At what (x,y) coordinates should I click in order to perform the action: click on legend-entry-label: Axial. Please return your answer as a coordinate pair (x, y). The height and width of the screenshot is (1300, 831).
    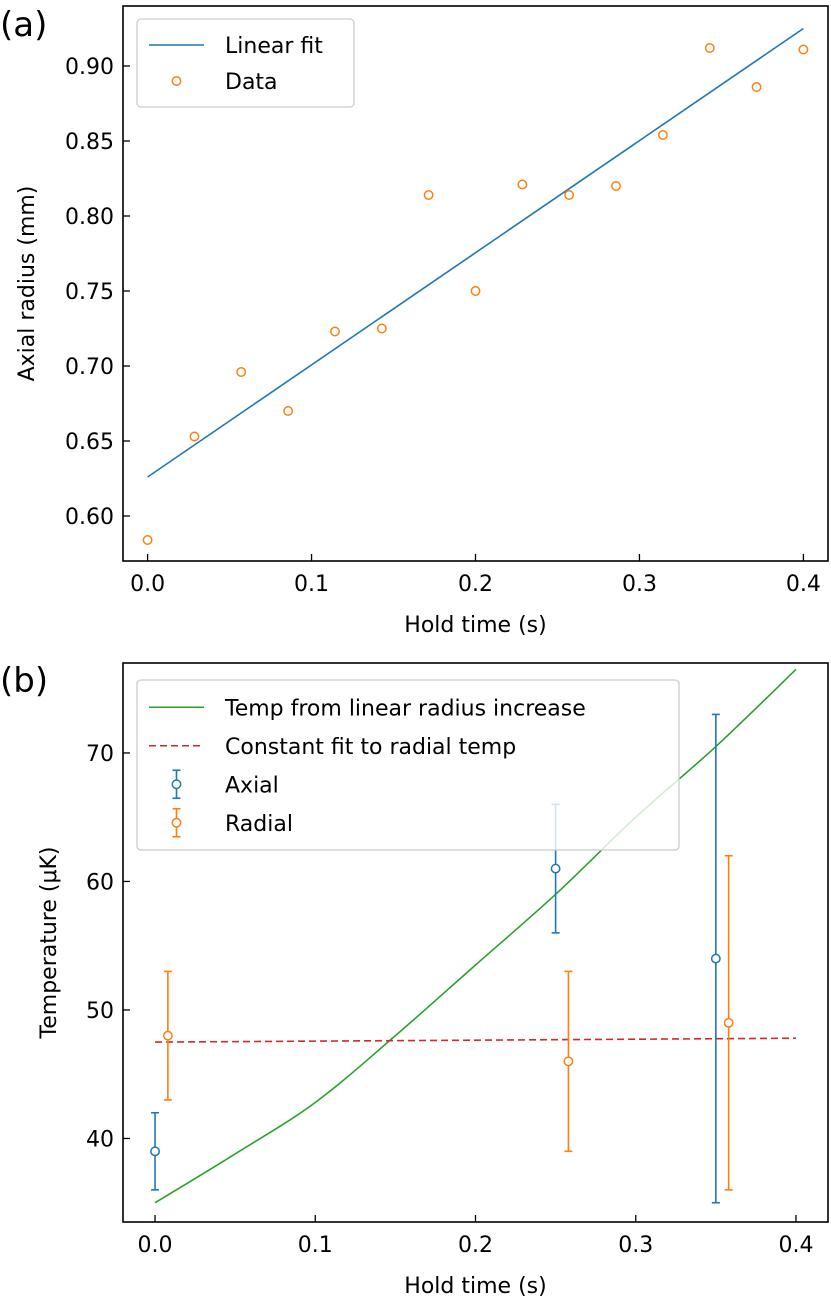
    Looking at the image, I should click on (252, 785).